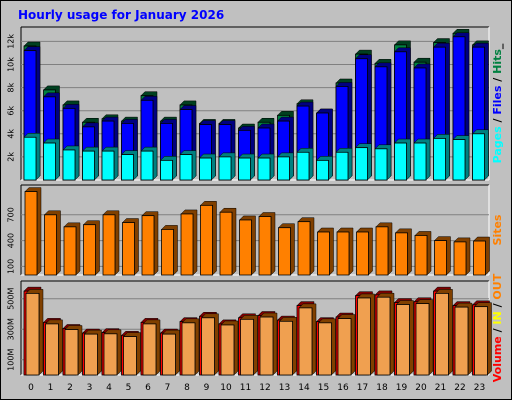 This screenshot has height=400, width=512. What do you see at coordinates (497, 100) in the screenshot?
I see `top-panel-side-label-part-2: Files` at bounding box center [497, 100].